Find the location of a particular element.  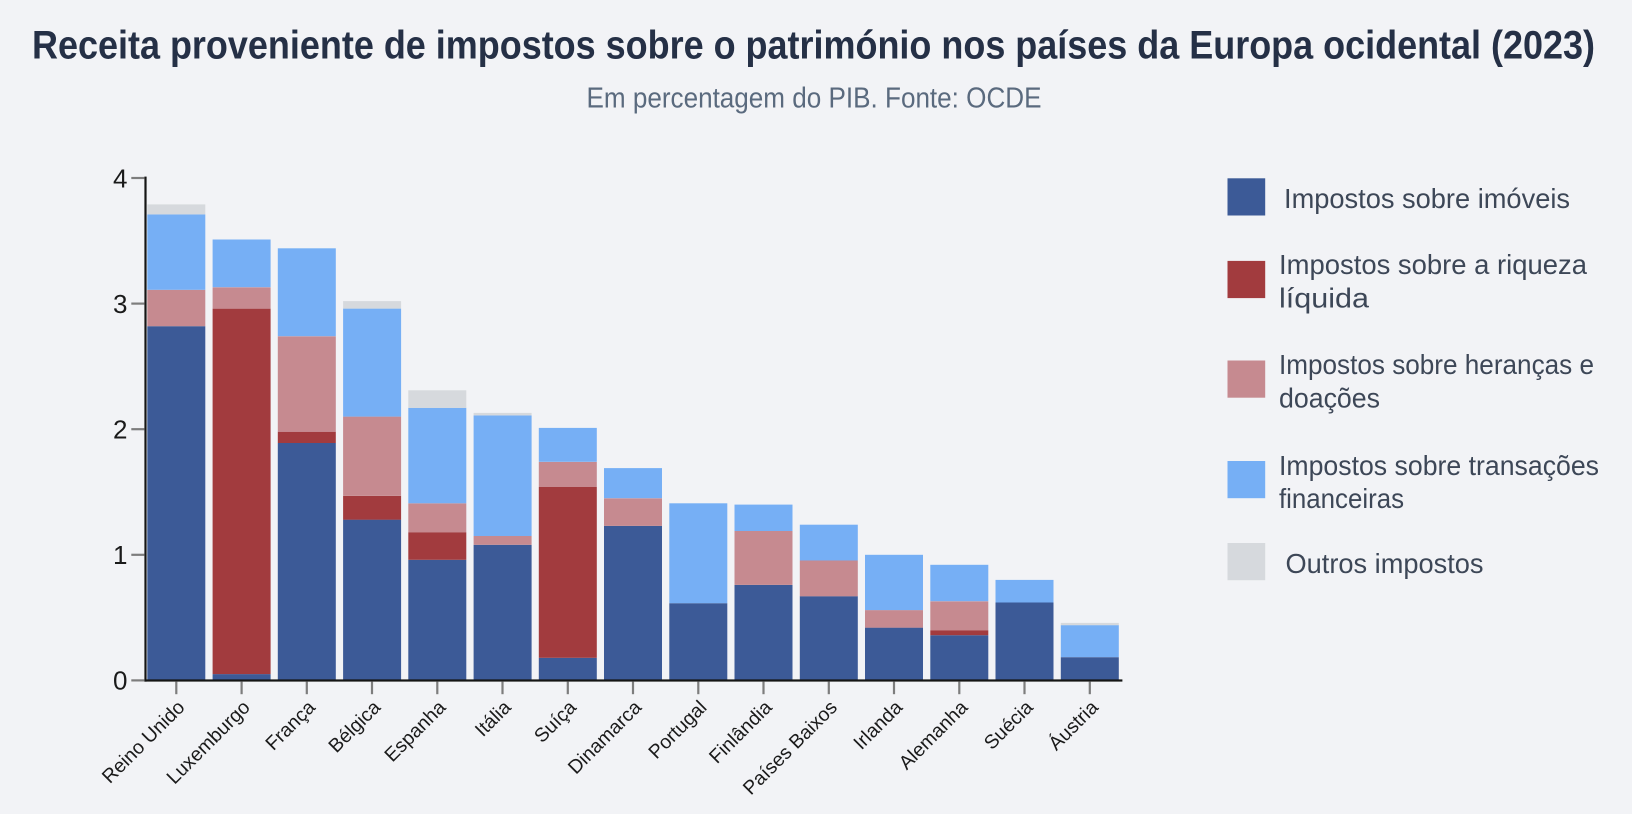

svg-text: 0 is located at coordinates (120, 681).